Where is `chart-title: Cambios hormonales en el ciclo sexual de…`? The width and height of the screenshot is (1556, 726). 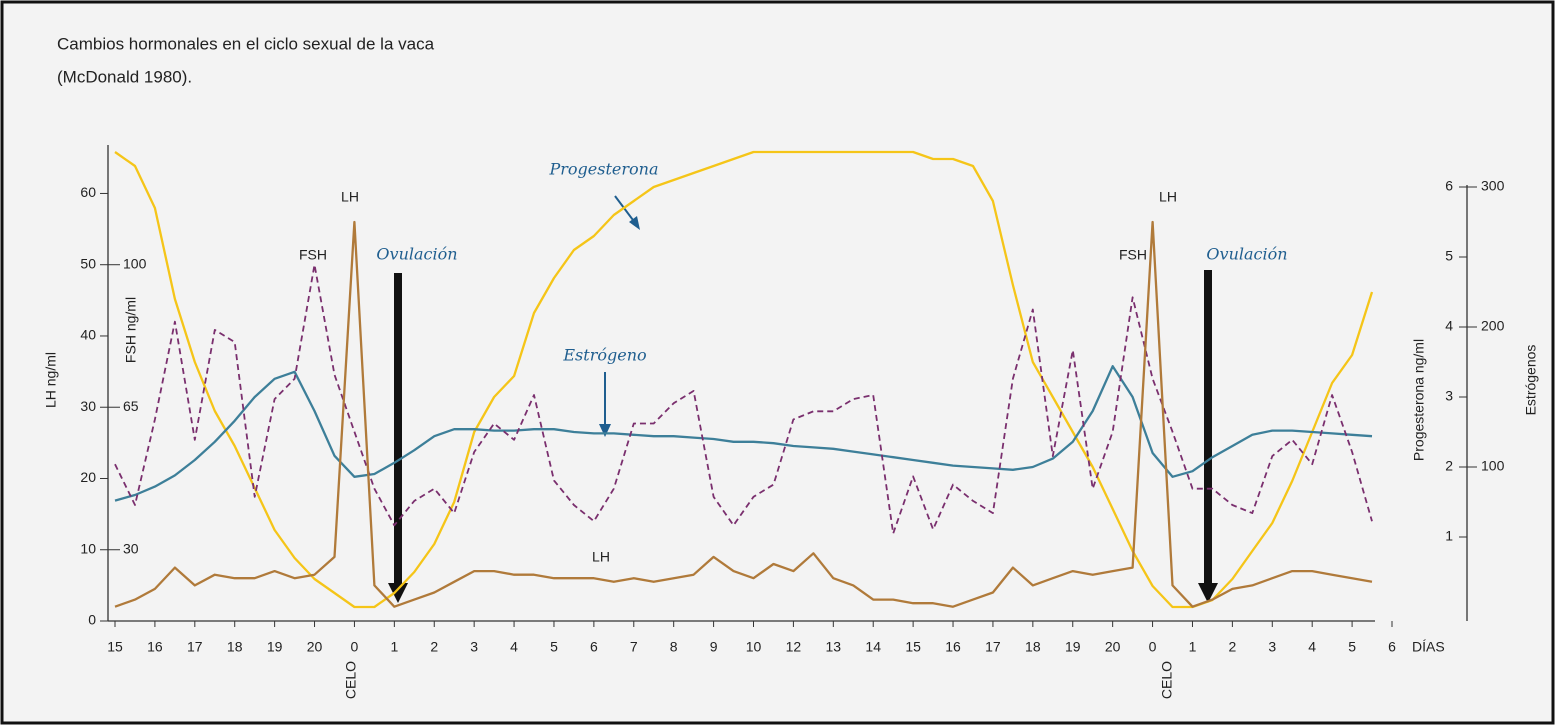 chart-title: Cambios hormonales en el ciclo sexual de… is located at coordinates (246, 43).